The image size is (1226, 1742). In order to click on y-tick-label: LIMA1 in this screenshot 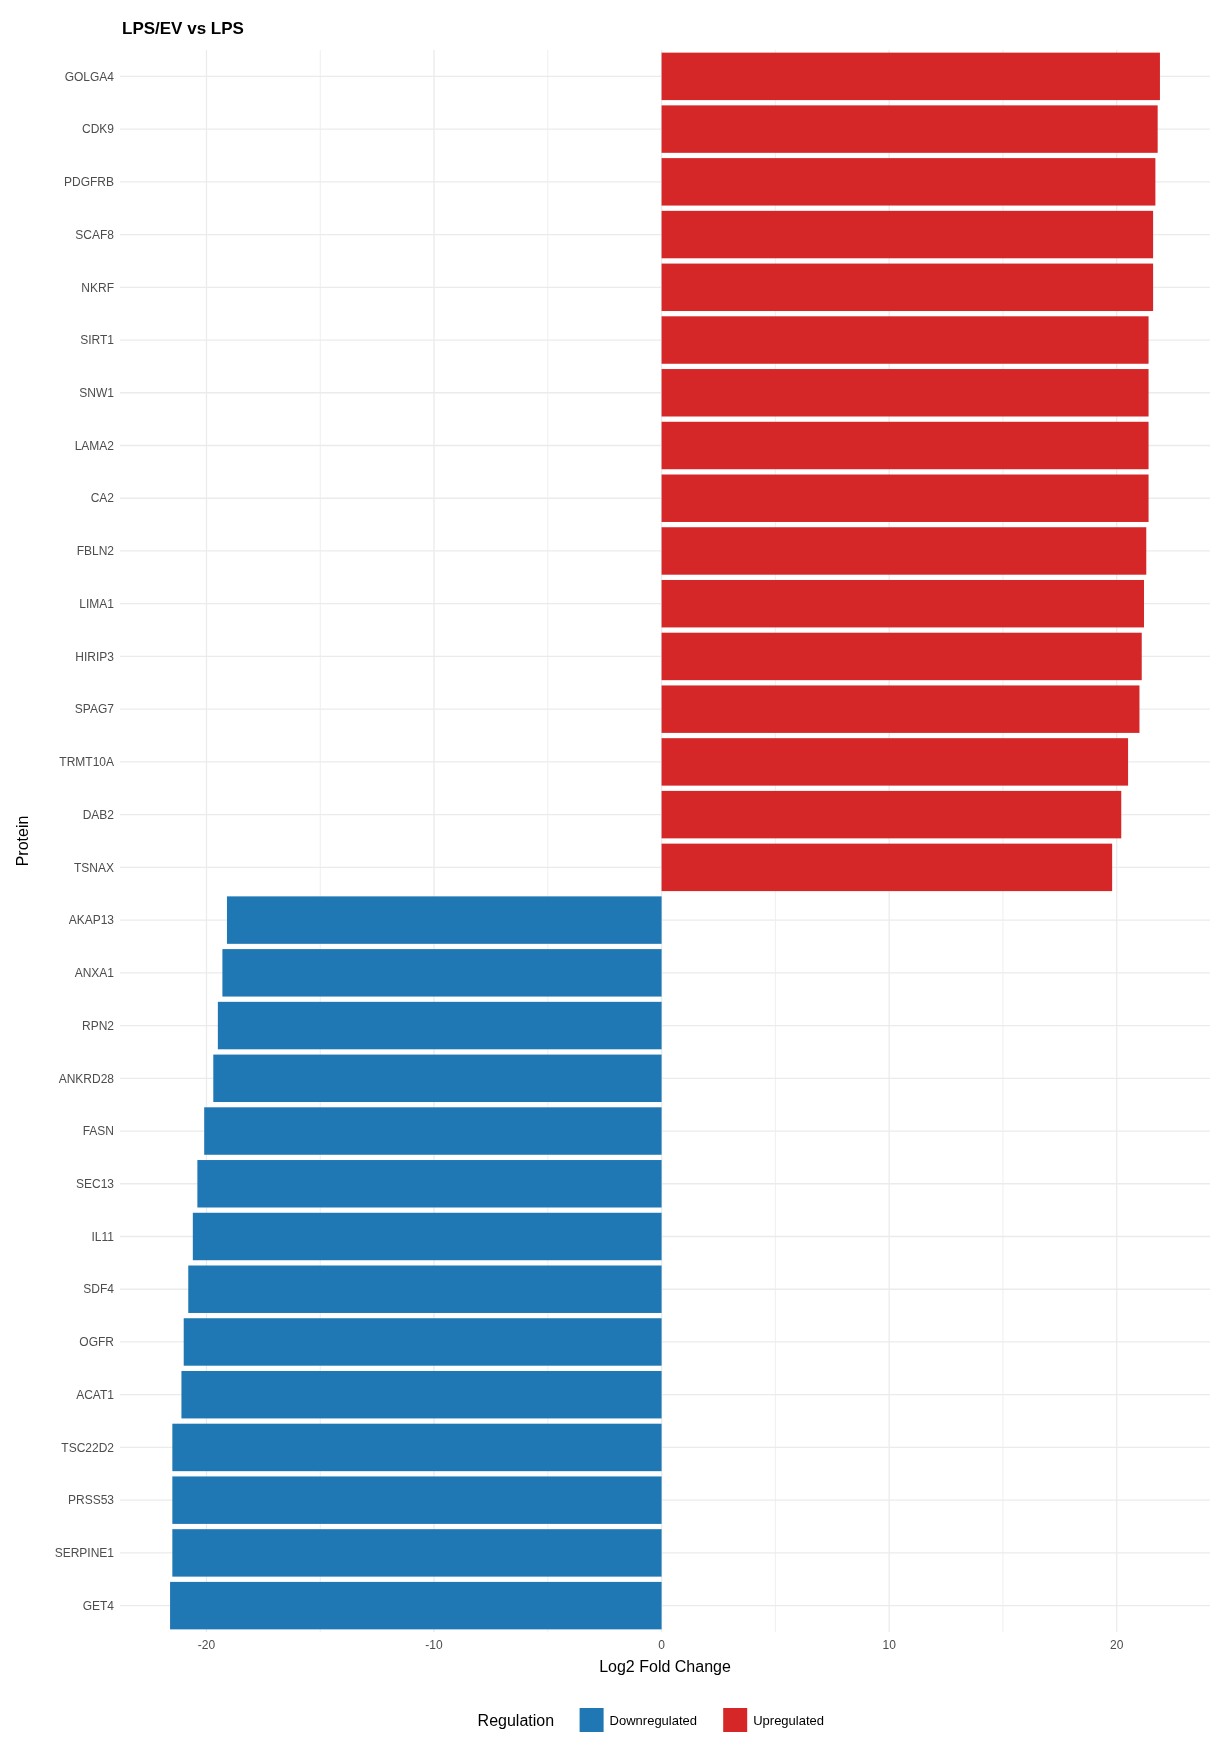, I will do `click(97, 603)`.